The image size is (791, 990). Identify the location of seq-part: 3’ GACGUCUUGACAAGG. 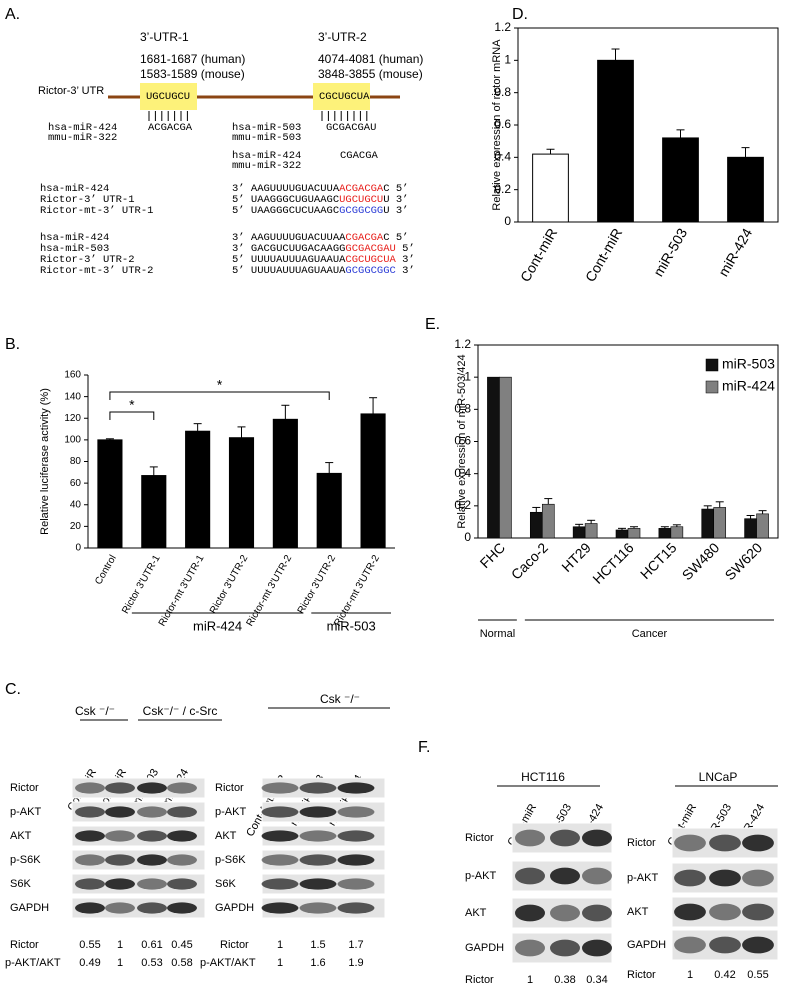
(288, 249).